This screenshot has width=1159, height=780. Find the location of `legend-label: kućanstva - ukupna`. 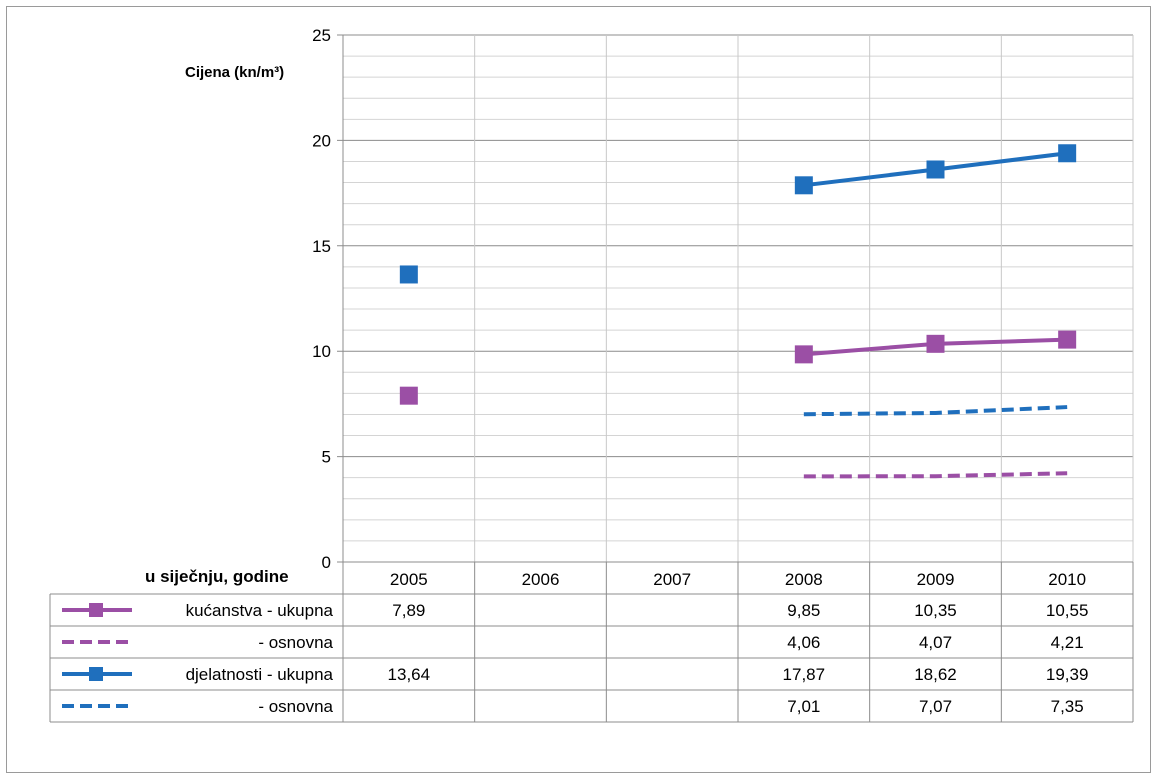

legend-label: kućanstva - ukupna is located at coordinates (260, 610).